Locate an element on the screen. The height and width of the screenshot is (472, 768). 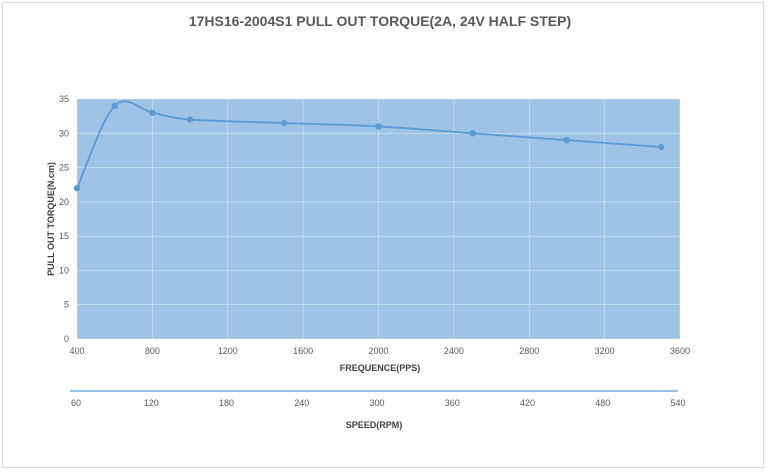
secondary-axis-label: SPEED(RPM) is located at coordinates (374, 425).